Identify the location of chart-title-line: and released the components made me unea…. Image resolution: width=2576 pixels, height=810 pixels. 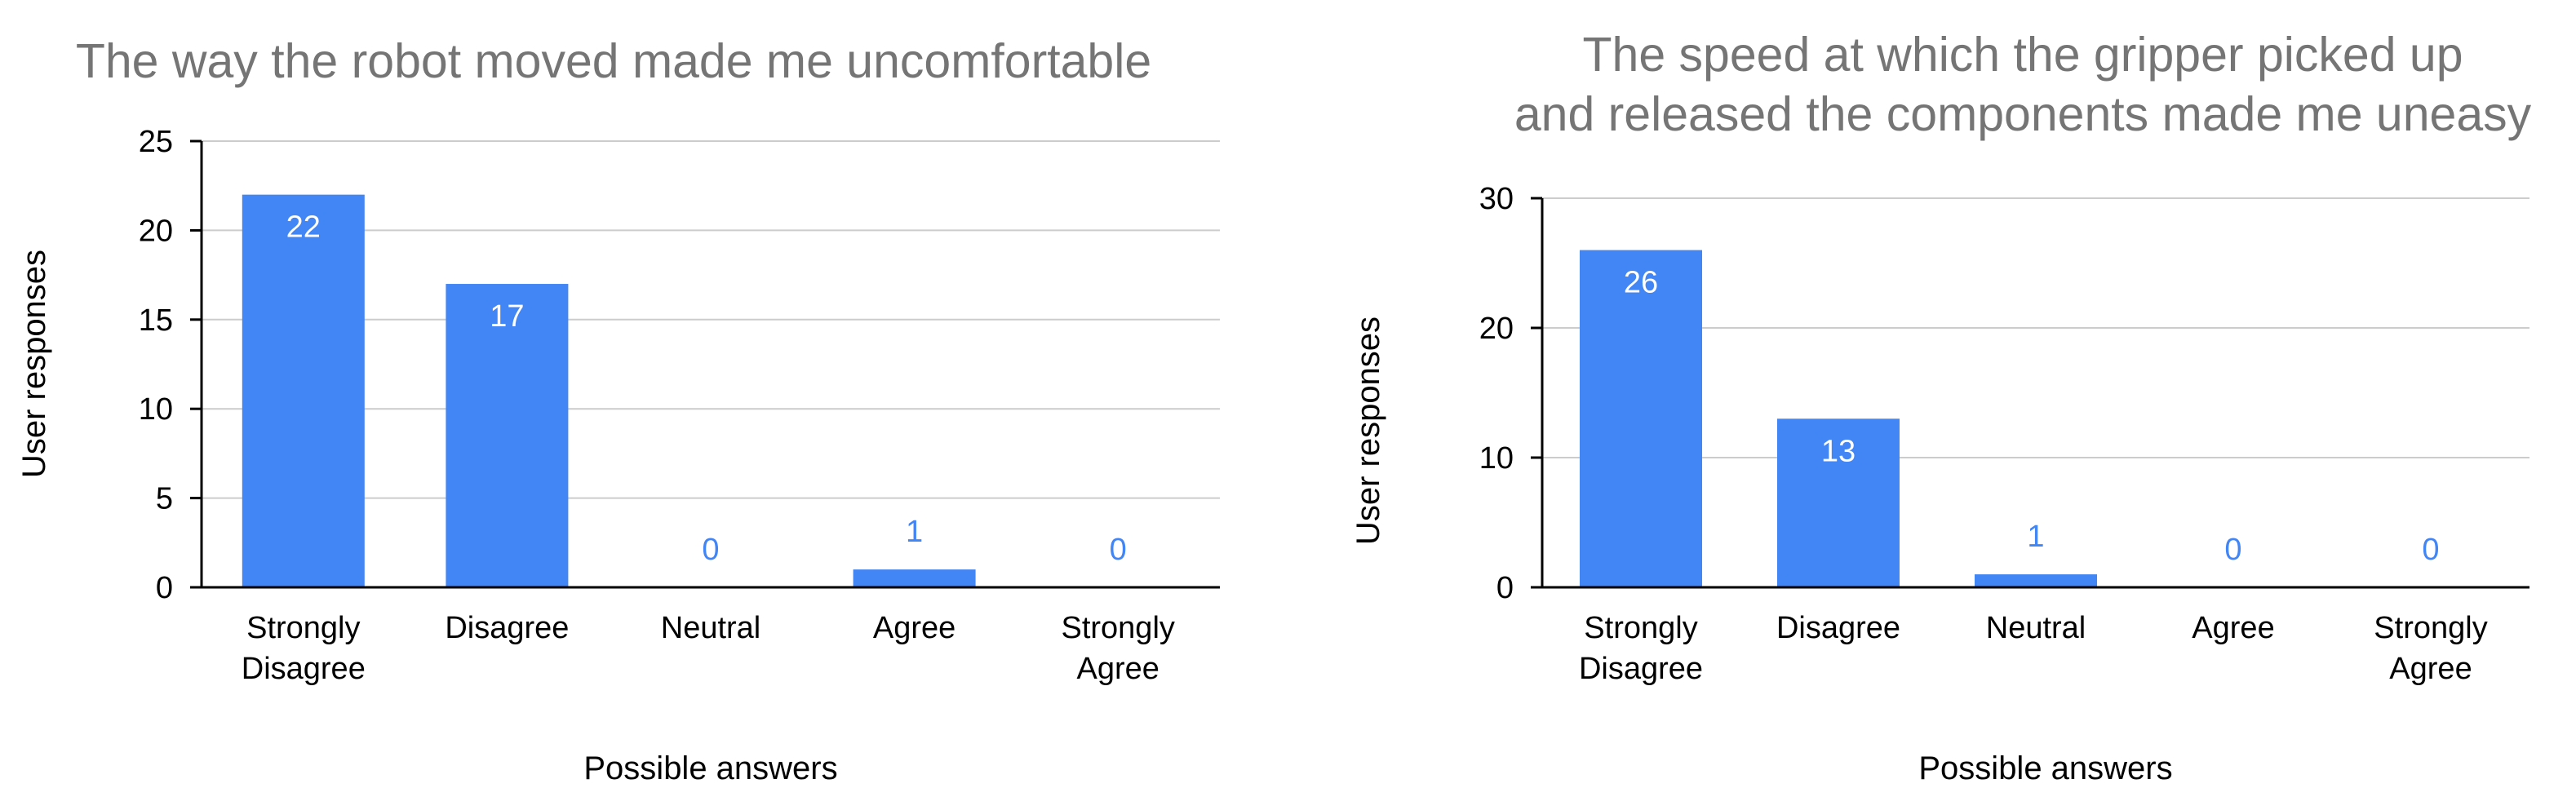
(2023, 114).